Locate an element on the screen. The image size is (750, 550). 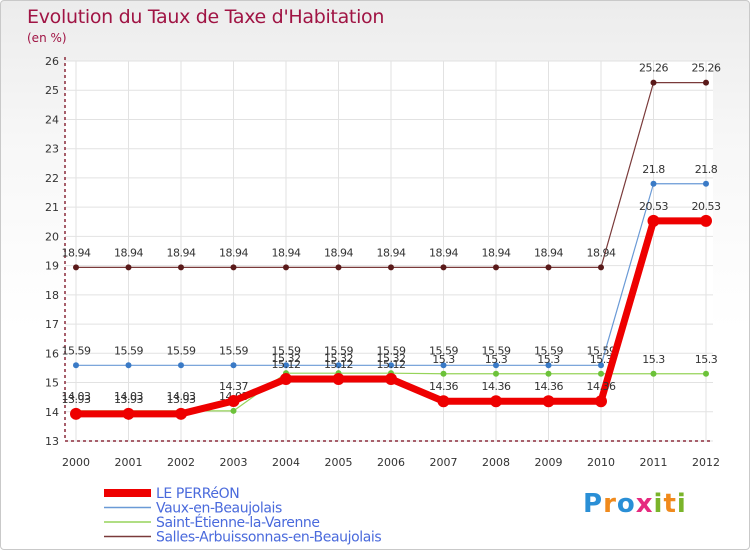
logo-letter: o is located at coordinates (626, 504).